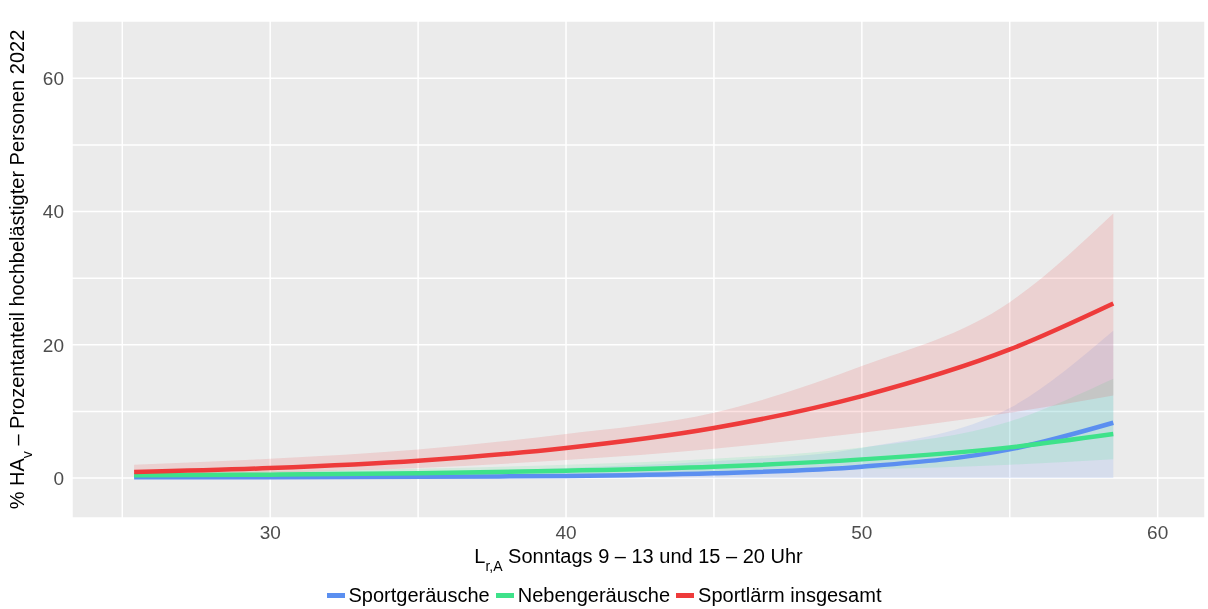 The image size is (1208, 609). I want to click on legend-label: Nebengeräusche, so click(594, 595).